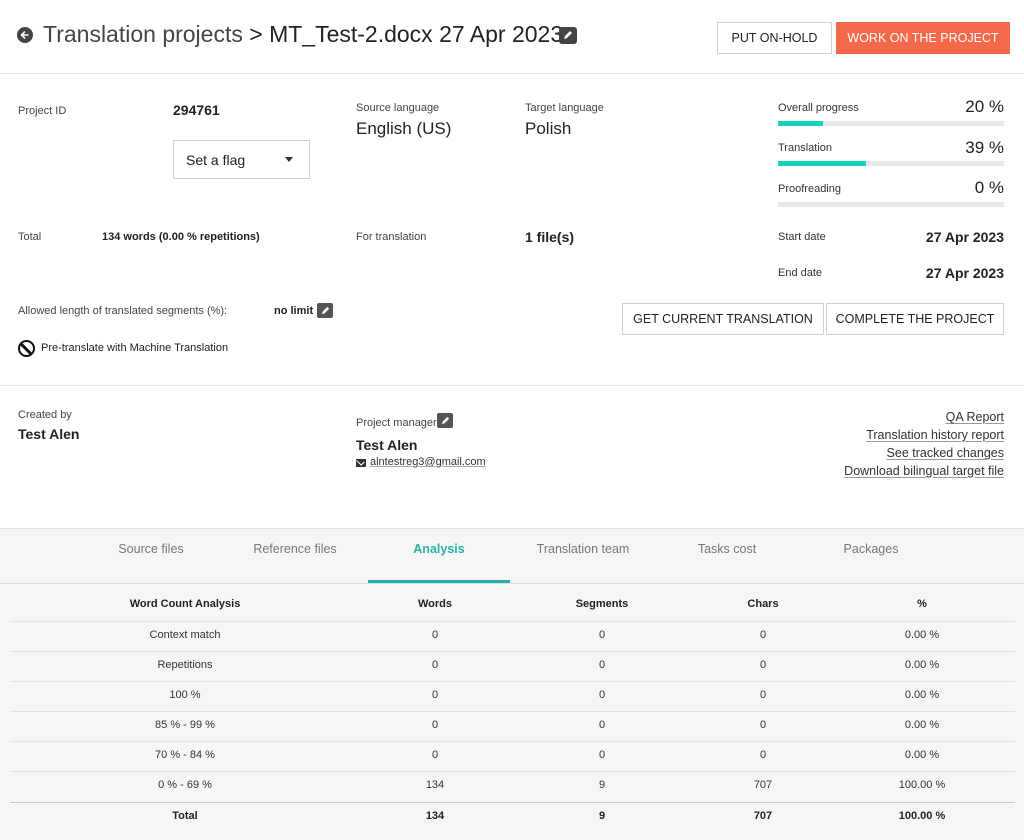  What do you see at coordinates (416, 34) in the screenshot?
I see `project-name: MT_Test-2.docx 27 Apr 2023` at bounding box center [416, 34].